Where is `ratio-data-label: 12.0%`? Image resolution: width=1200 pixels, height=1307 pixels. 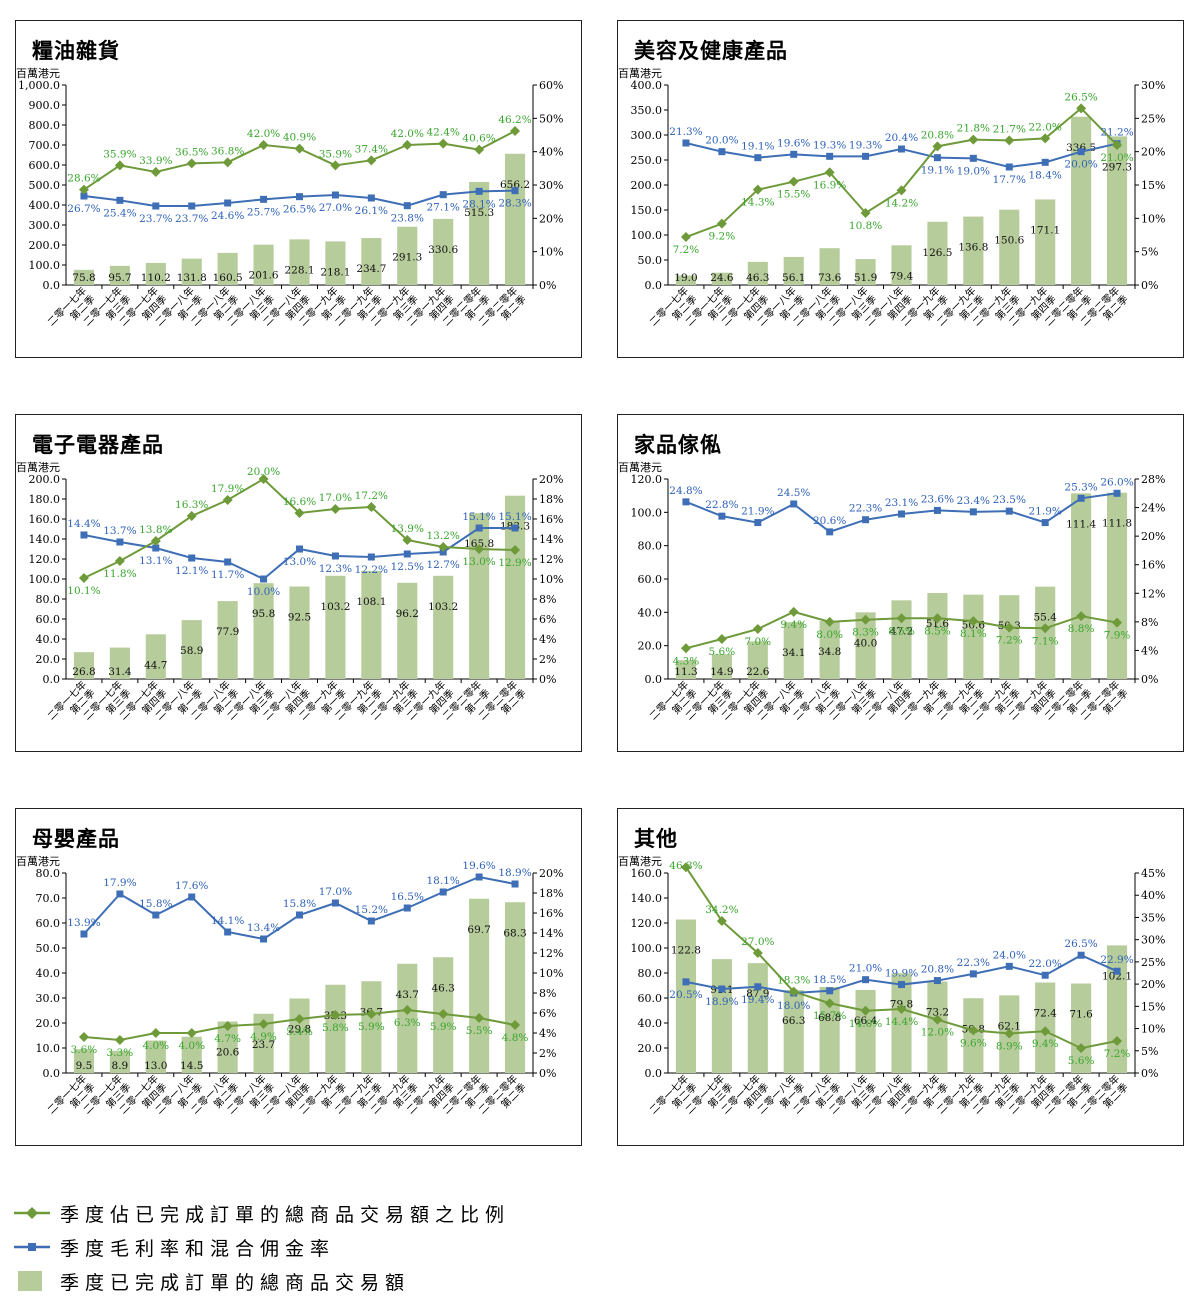
ratio-data-label: 12.0% is located at coordinates (937, 1033).